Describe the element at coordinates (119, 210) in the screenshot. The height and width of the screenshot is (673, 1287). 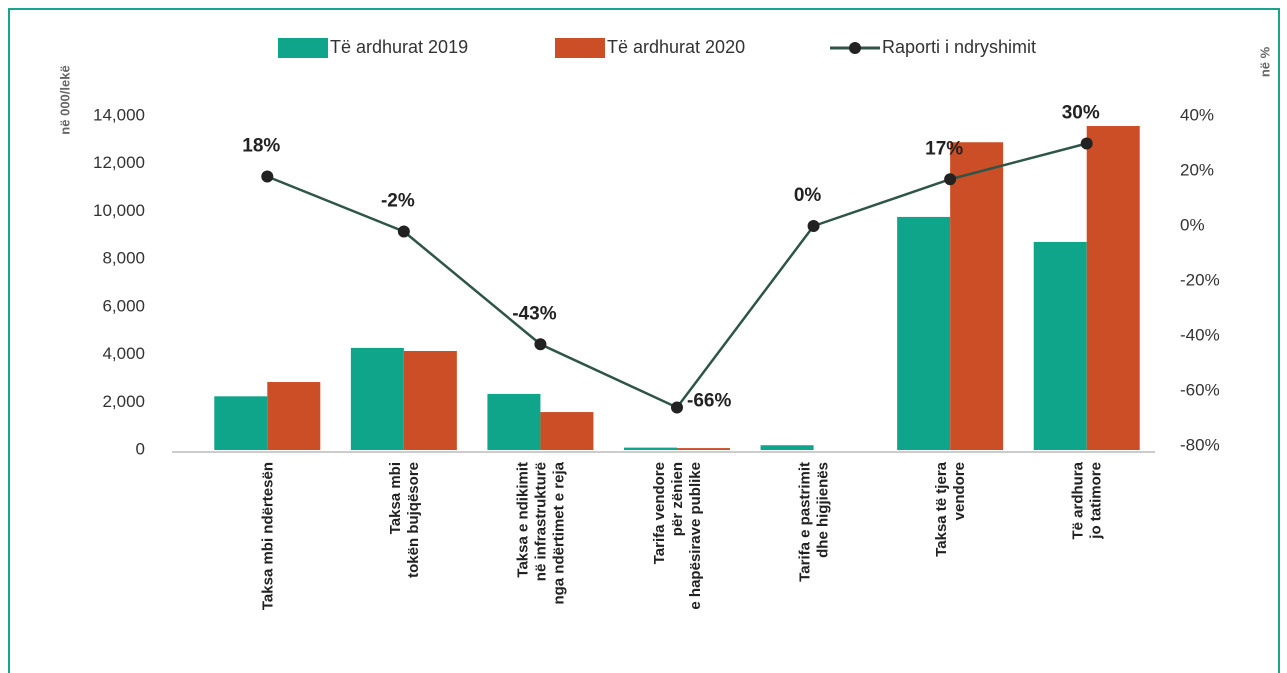
I see `y-tick-label: 10,000` at that location.